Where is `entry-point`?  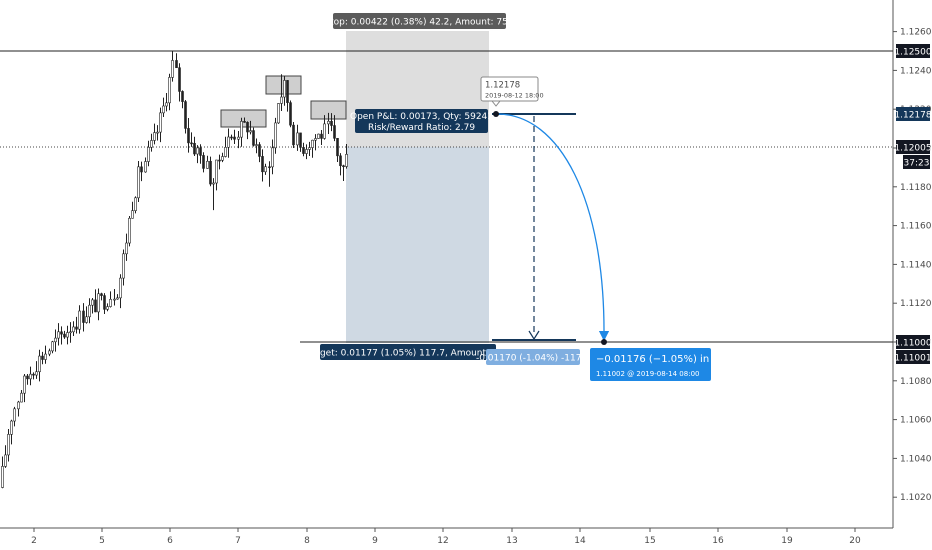 entry-point is located at coordinates (496, 114).